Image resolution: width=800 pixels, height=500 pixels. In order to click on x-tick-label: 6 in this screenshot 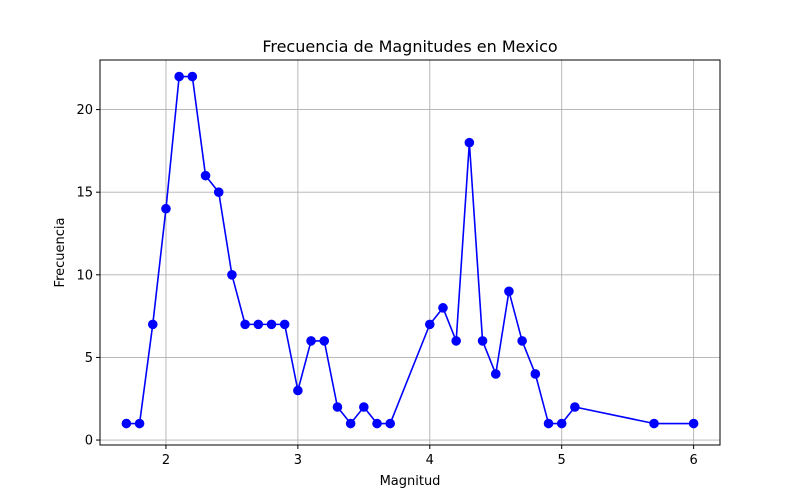, I will do `click(693, 460)`.